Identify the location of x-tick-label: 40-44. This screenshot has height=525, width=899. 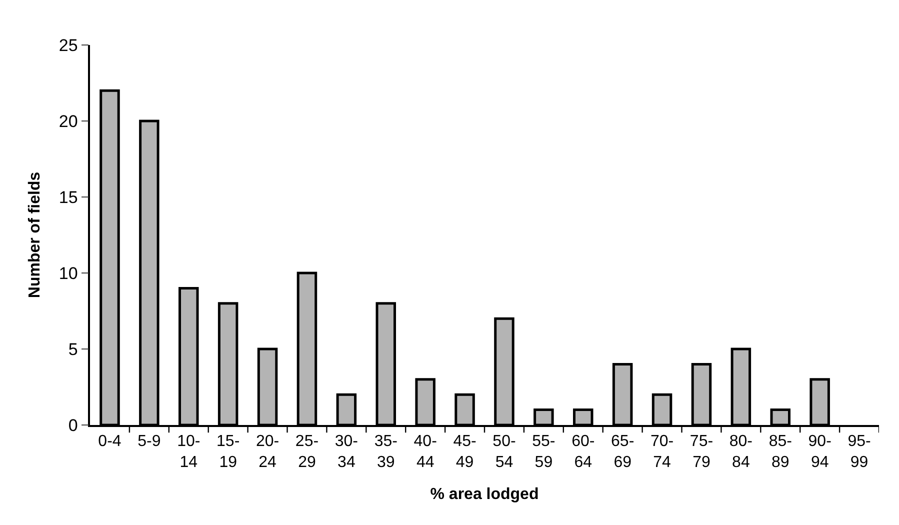
(425, 451).